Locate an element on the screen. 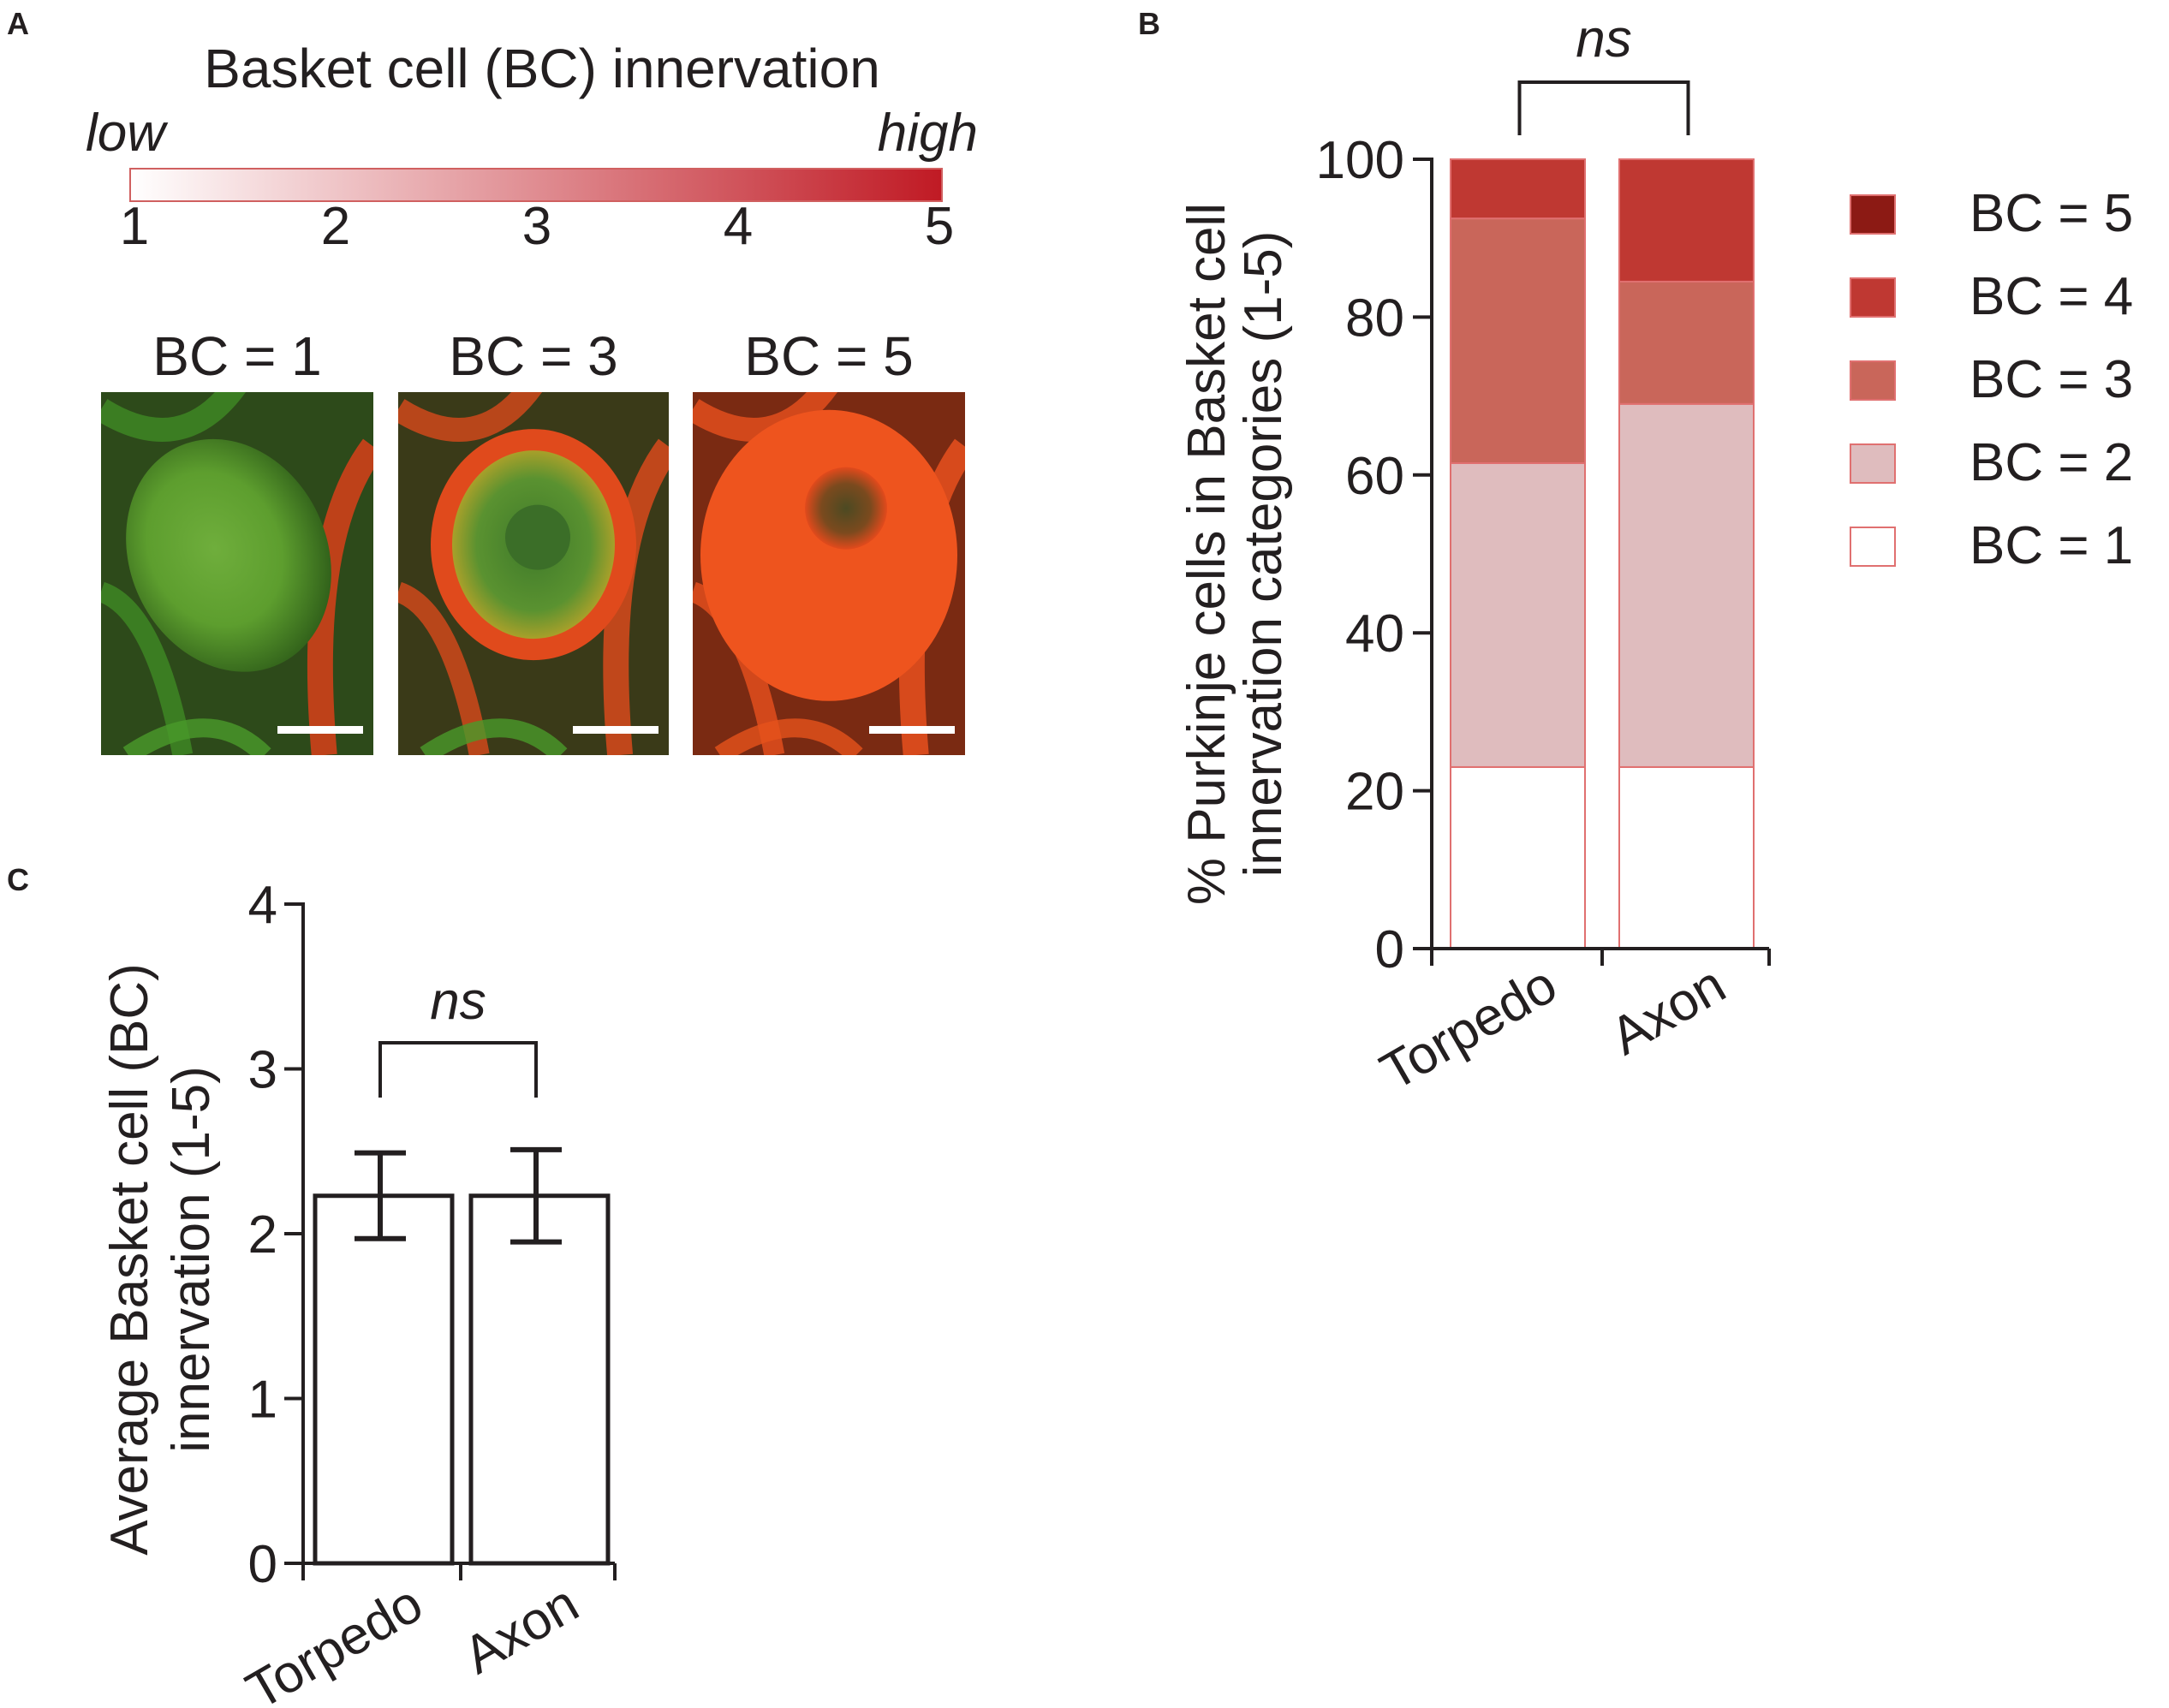 The height and width of the screenshot is (1708, 2169). micrographs: BC = 1 BC = 3 BC = 5 is located at coordinates (533, 540).